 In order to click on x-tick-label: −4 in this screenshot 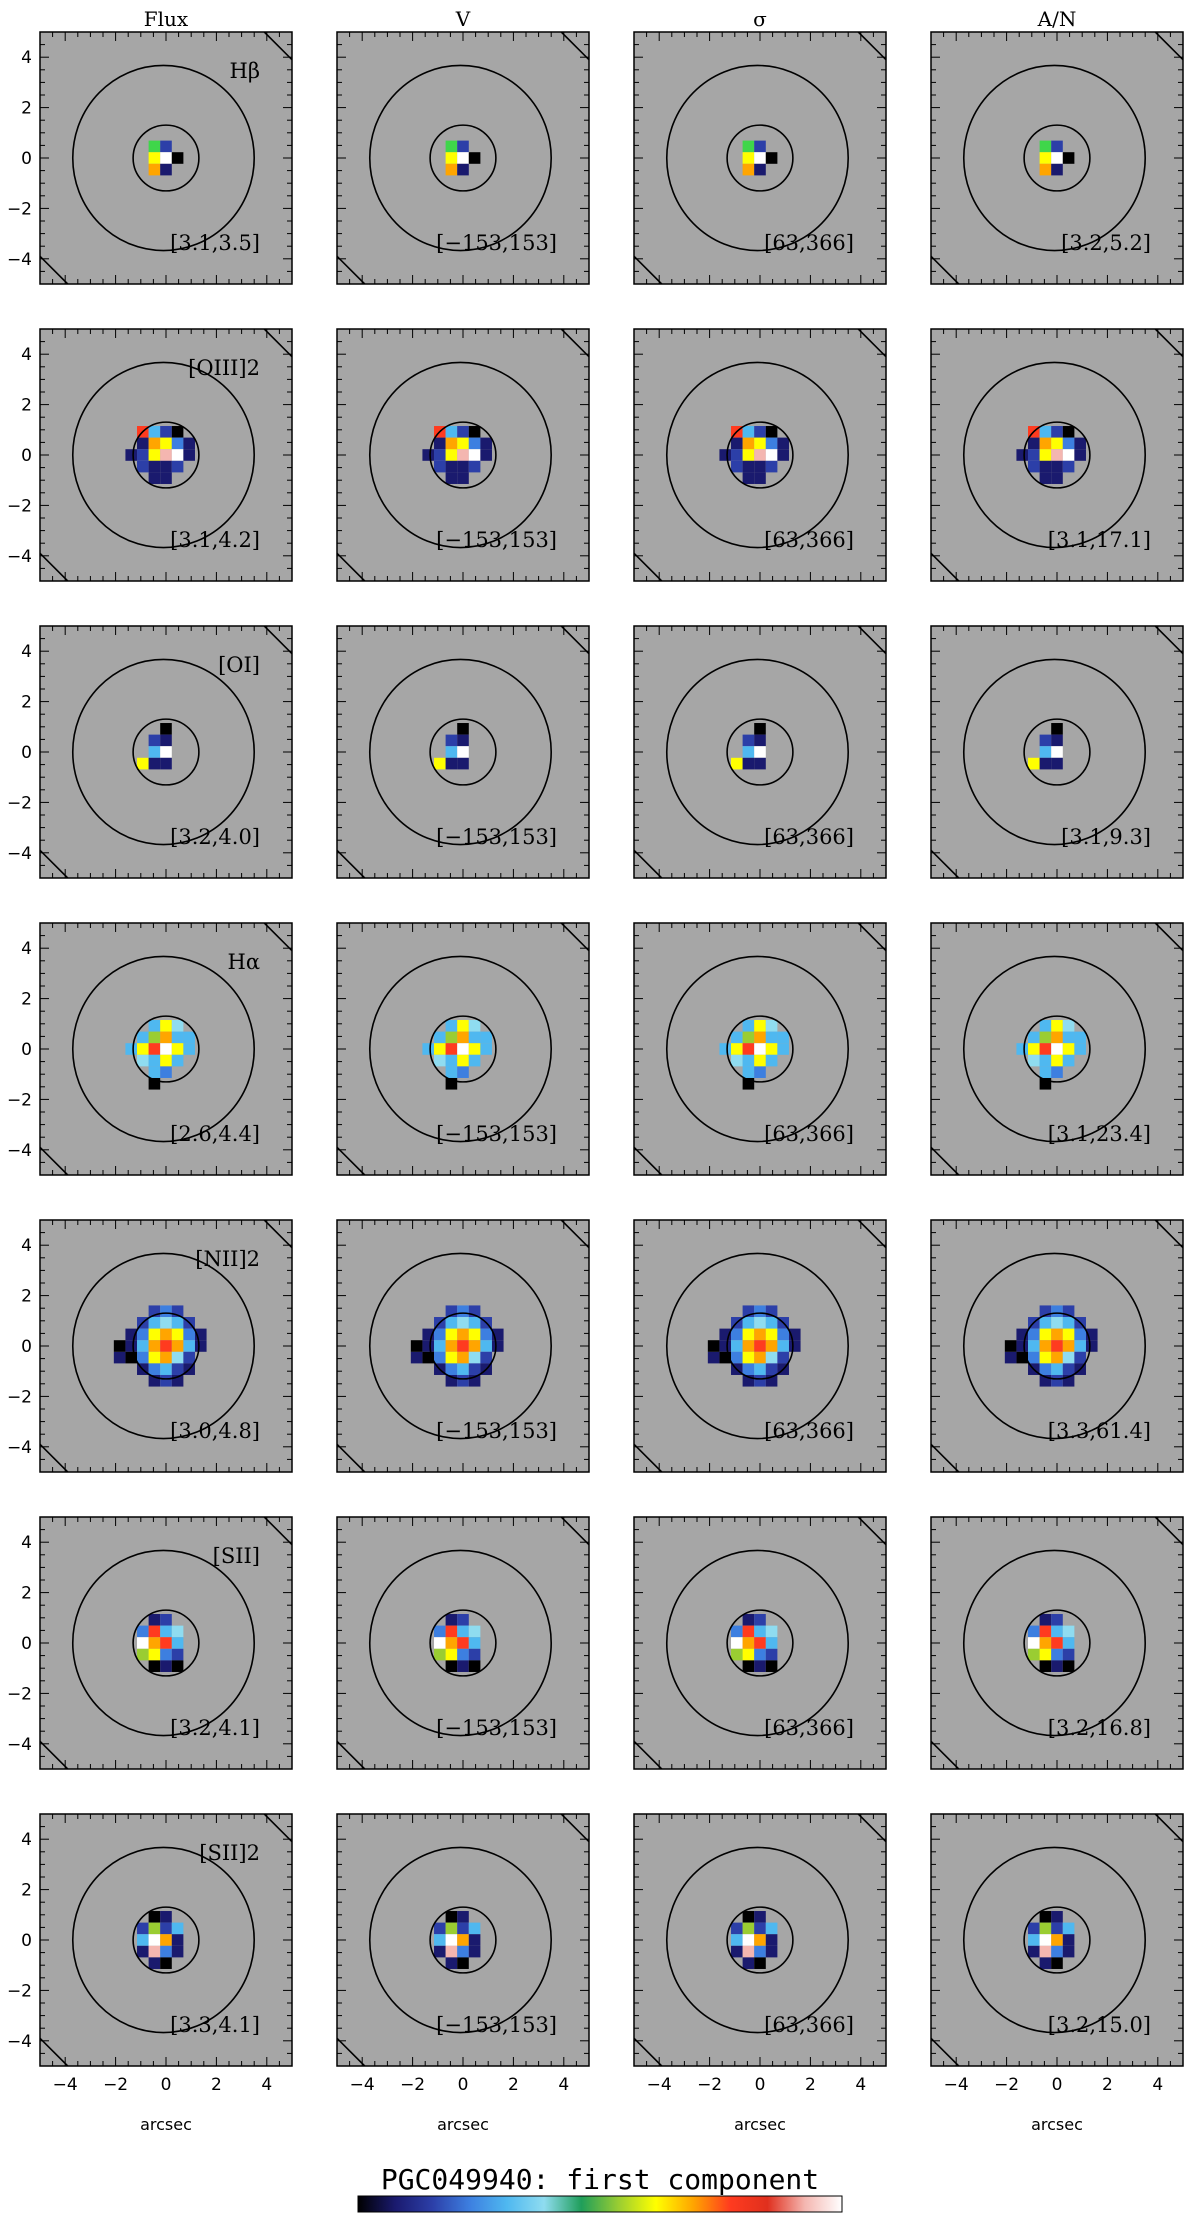, I will do `click(65, 2085)`.